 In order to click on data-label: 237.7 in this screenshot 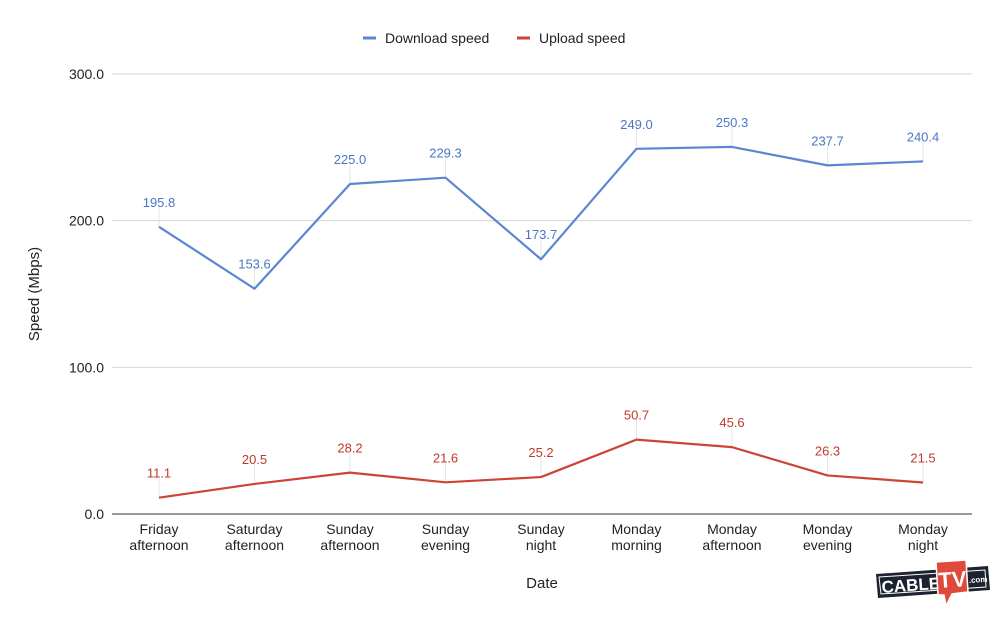, I will do `click(827, 140)`.